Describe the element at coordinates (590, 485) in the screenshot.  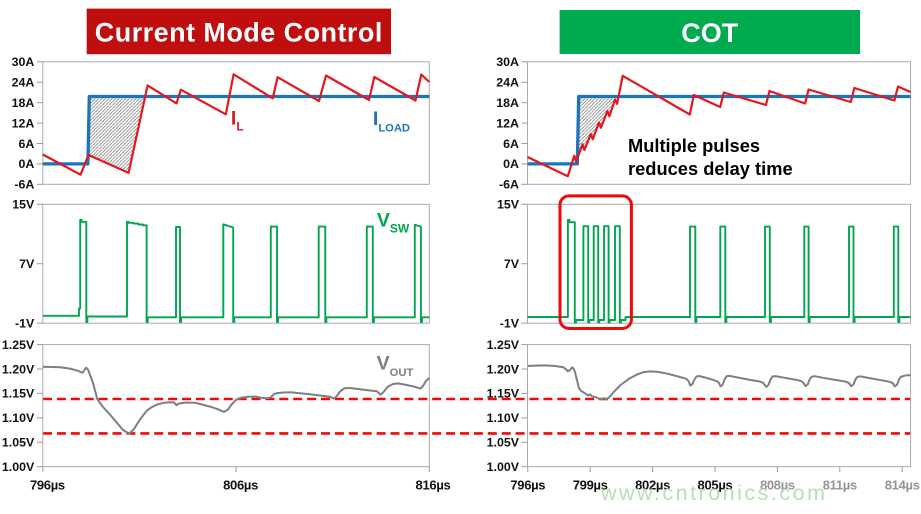
I see `svg-text: 799µs` at that location.